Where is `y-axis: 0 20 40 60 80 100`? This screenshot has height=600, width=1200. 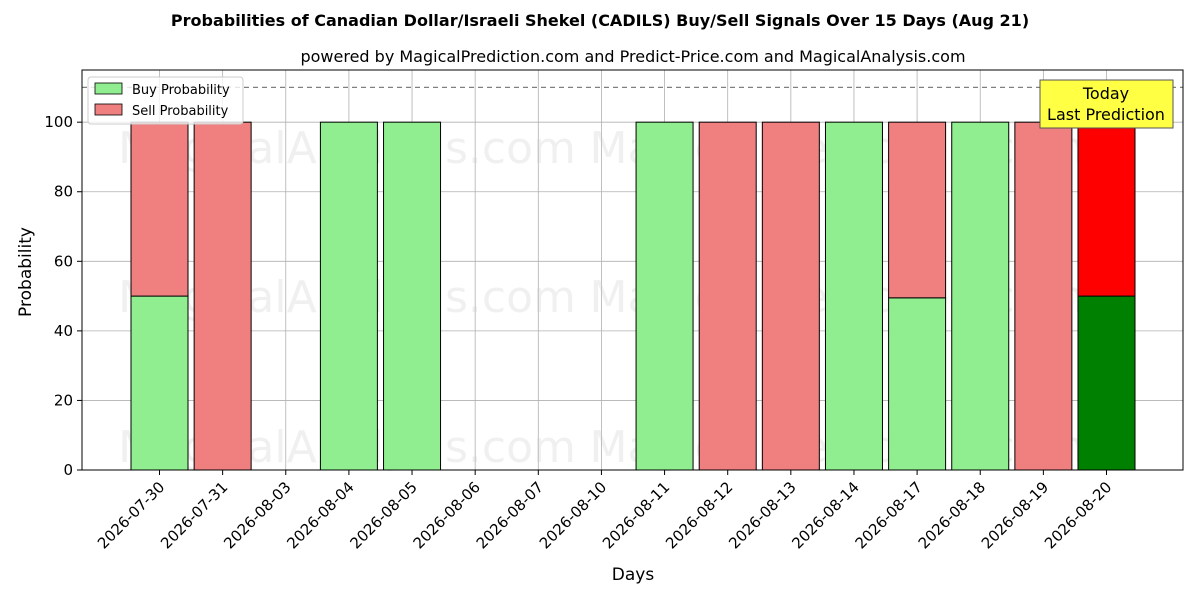 y-axis: 0 20 40 60 80 100 is located at coordinates (63, 296).